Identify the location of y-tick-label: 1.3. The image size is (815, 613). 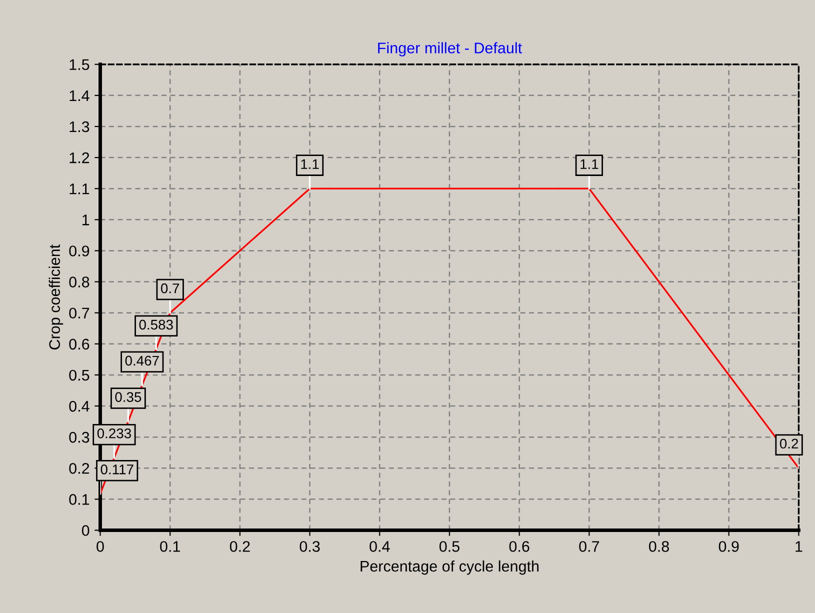
(80, 126).